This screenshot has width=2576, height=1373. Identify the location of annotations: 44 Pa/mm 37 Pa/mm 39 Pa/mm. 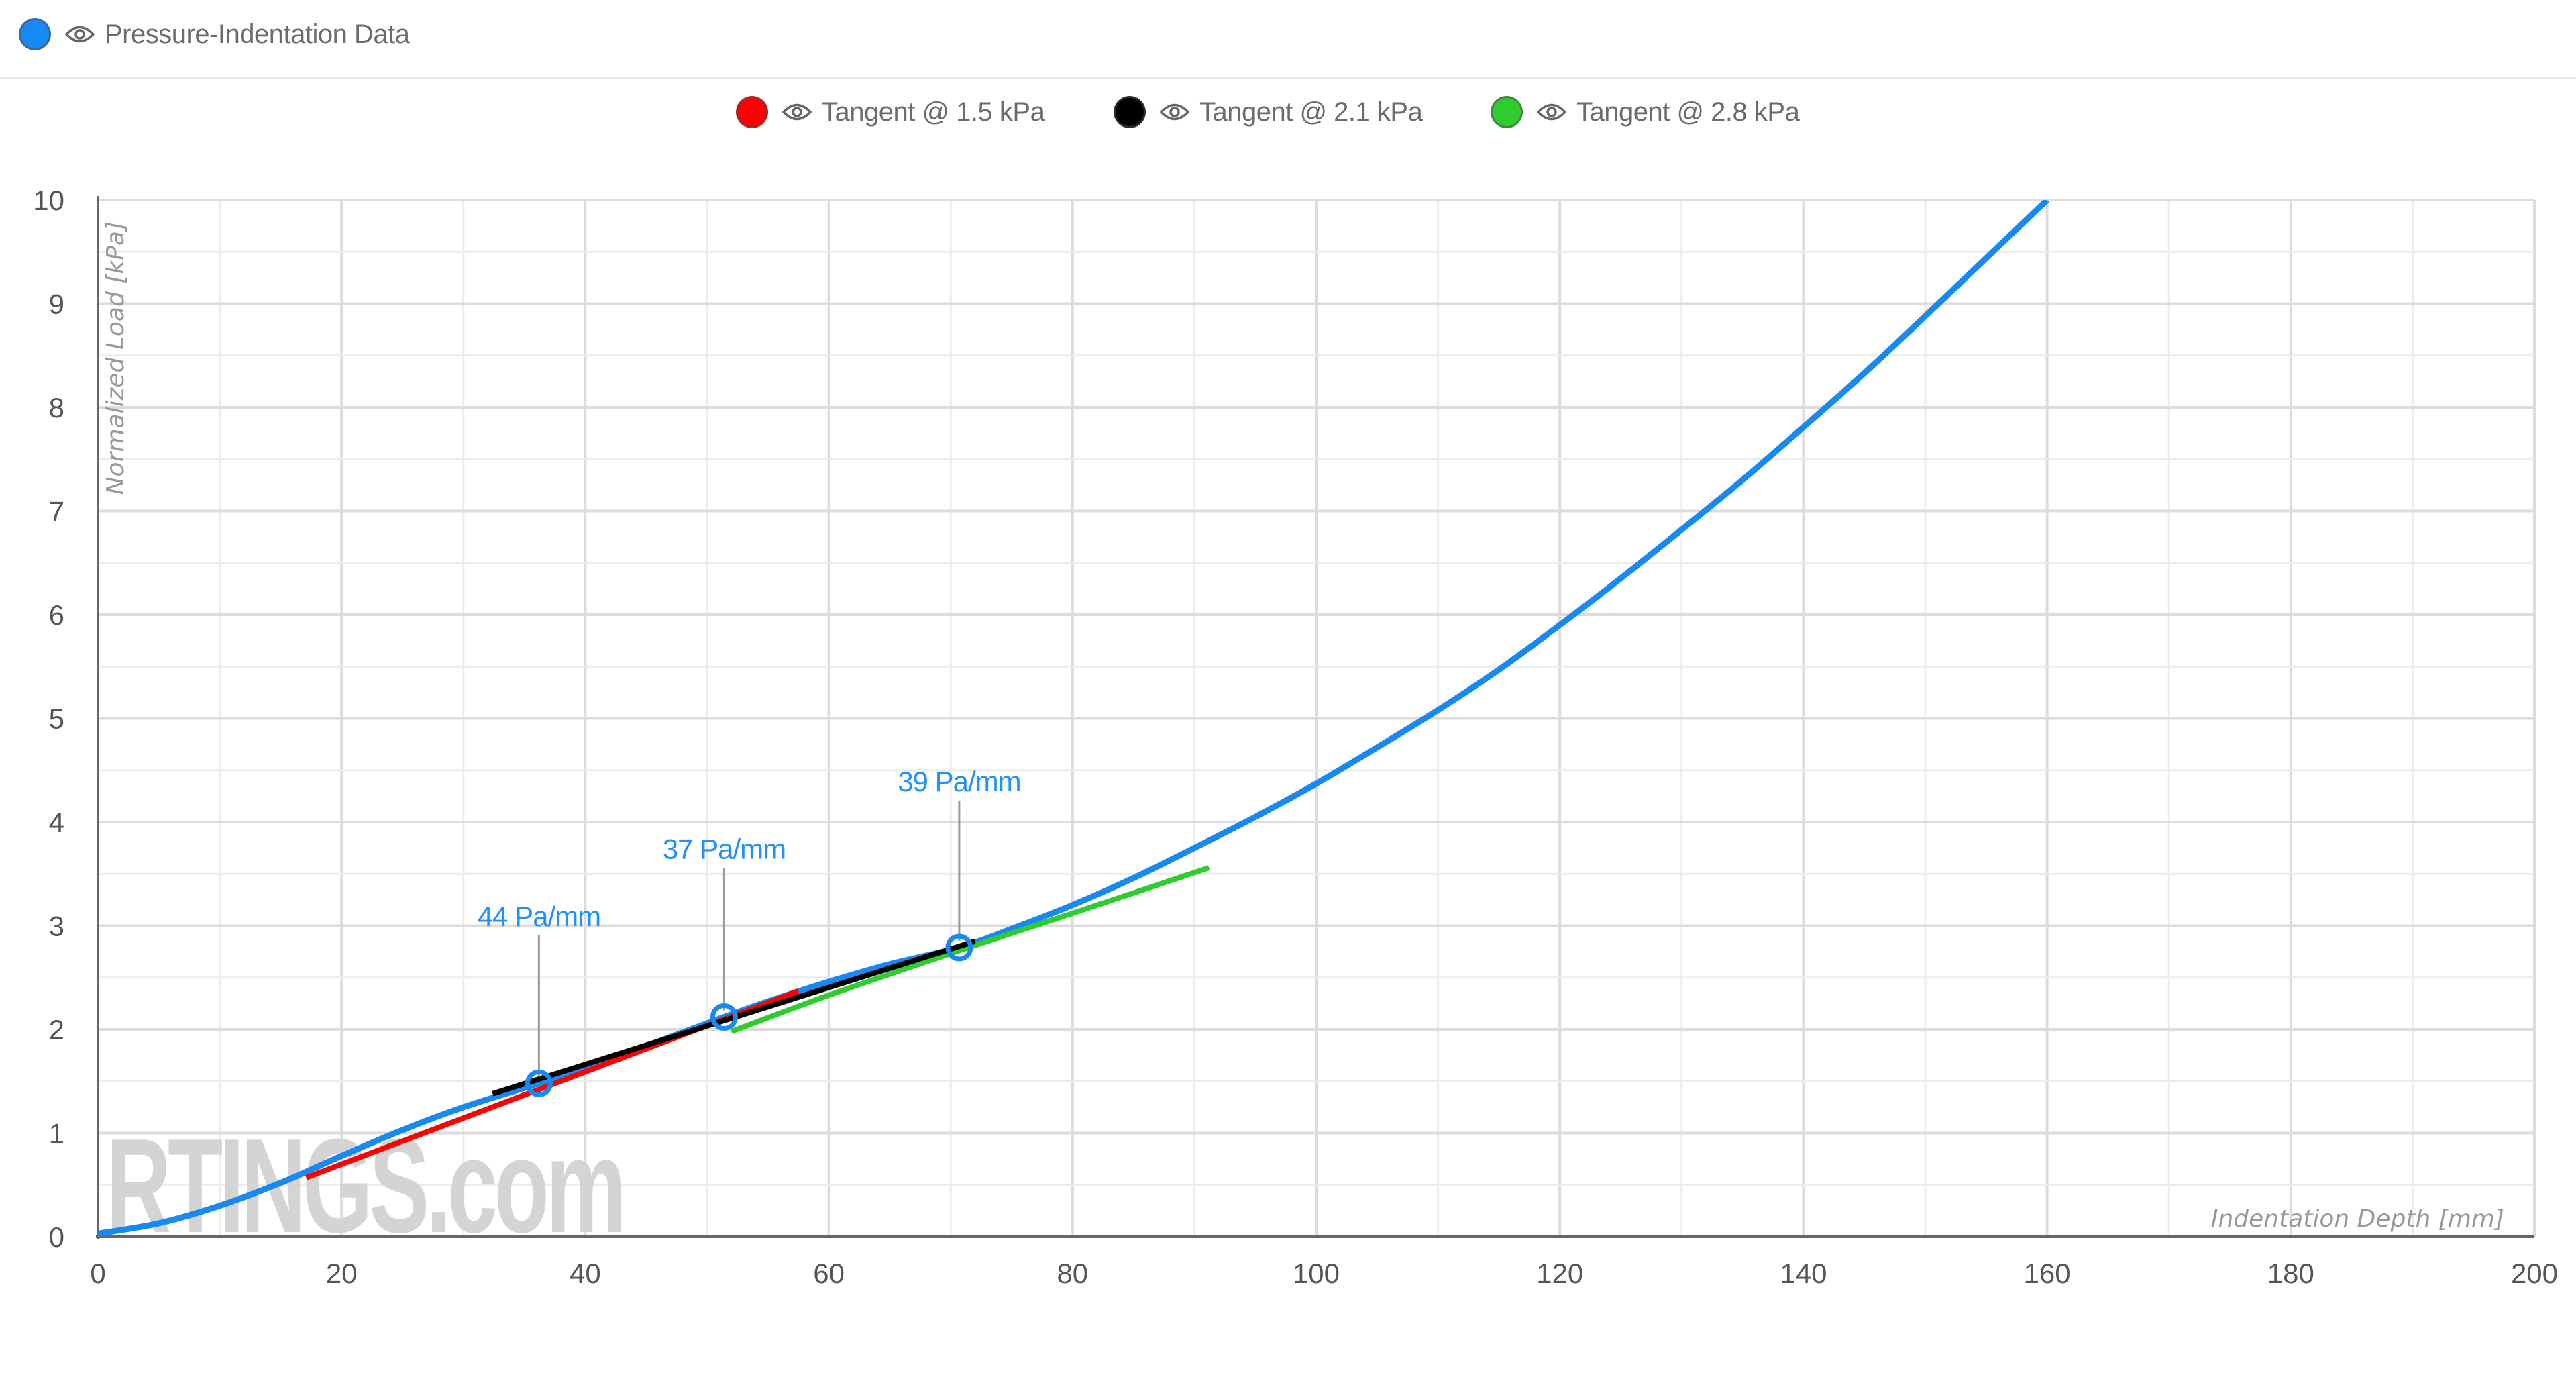
(750, 931).